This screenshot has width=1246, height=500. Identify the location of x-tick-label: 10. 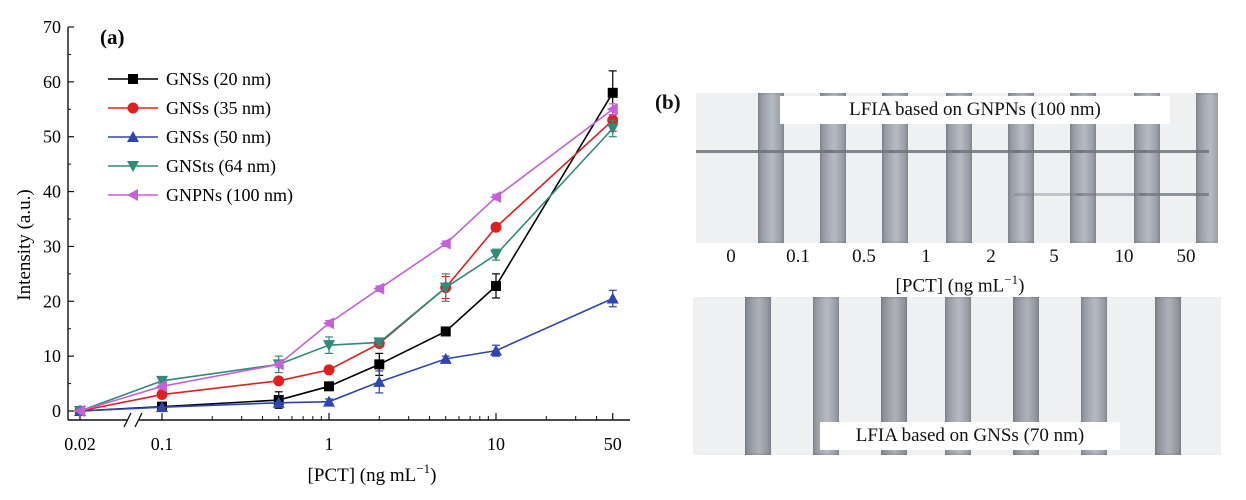
(496, 444).